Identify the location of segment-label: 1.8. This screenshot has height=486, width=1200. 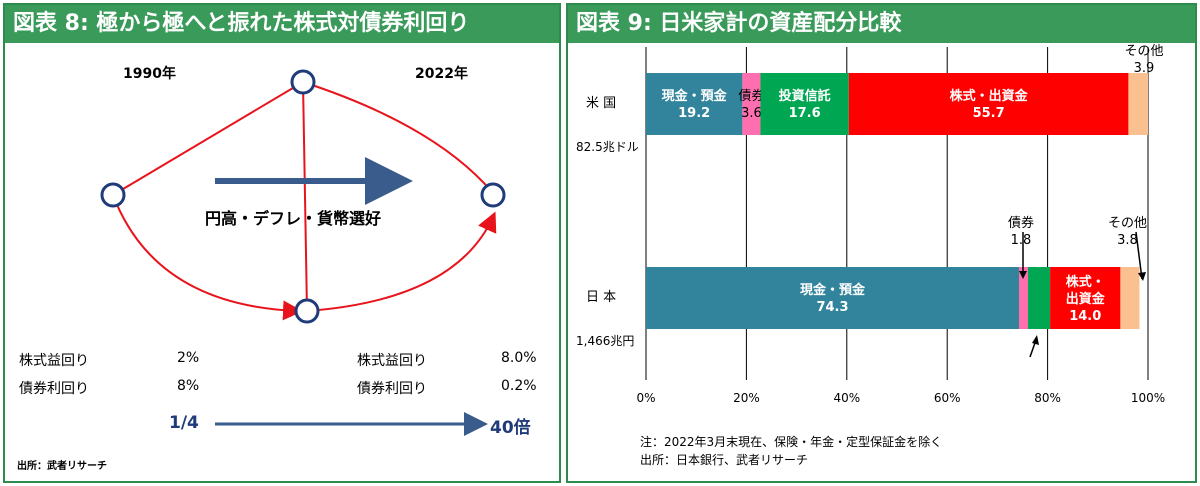
(1021, 240).